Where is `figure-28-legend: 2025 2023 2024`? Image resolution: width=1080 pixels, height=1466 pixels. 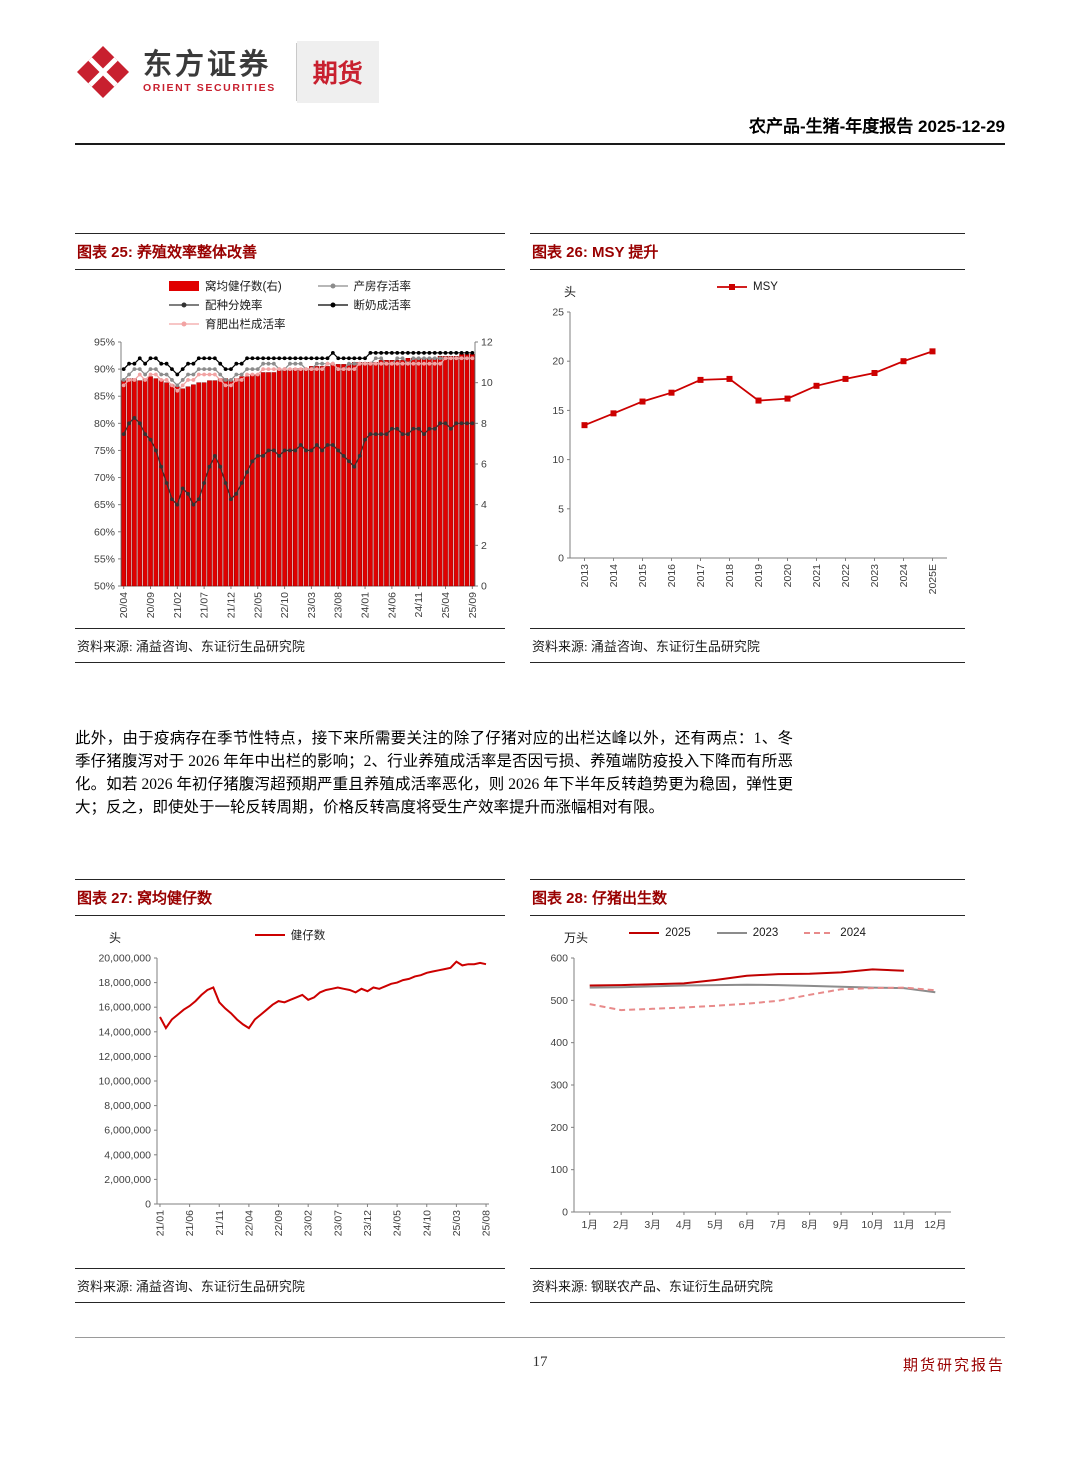
figure-28-legend: 2025 2023 2024 is located at coordinates (747, 930).